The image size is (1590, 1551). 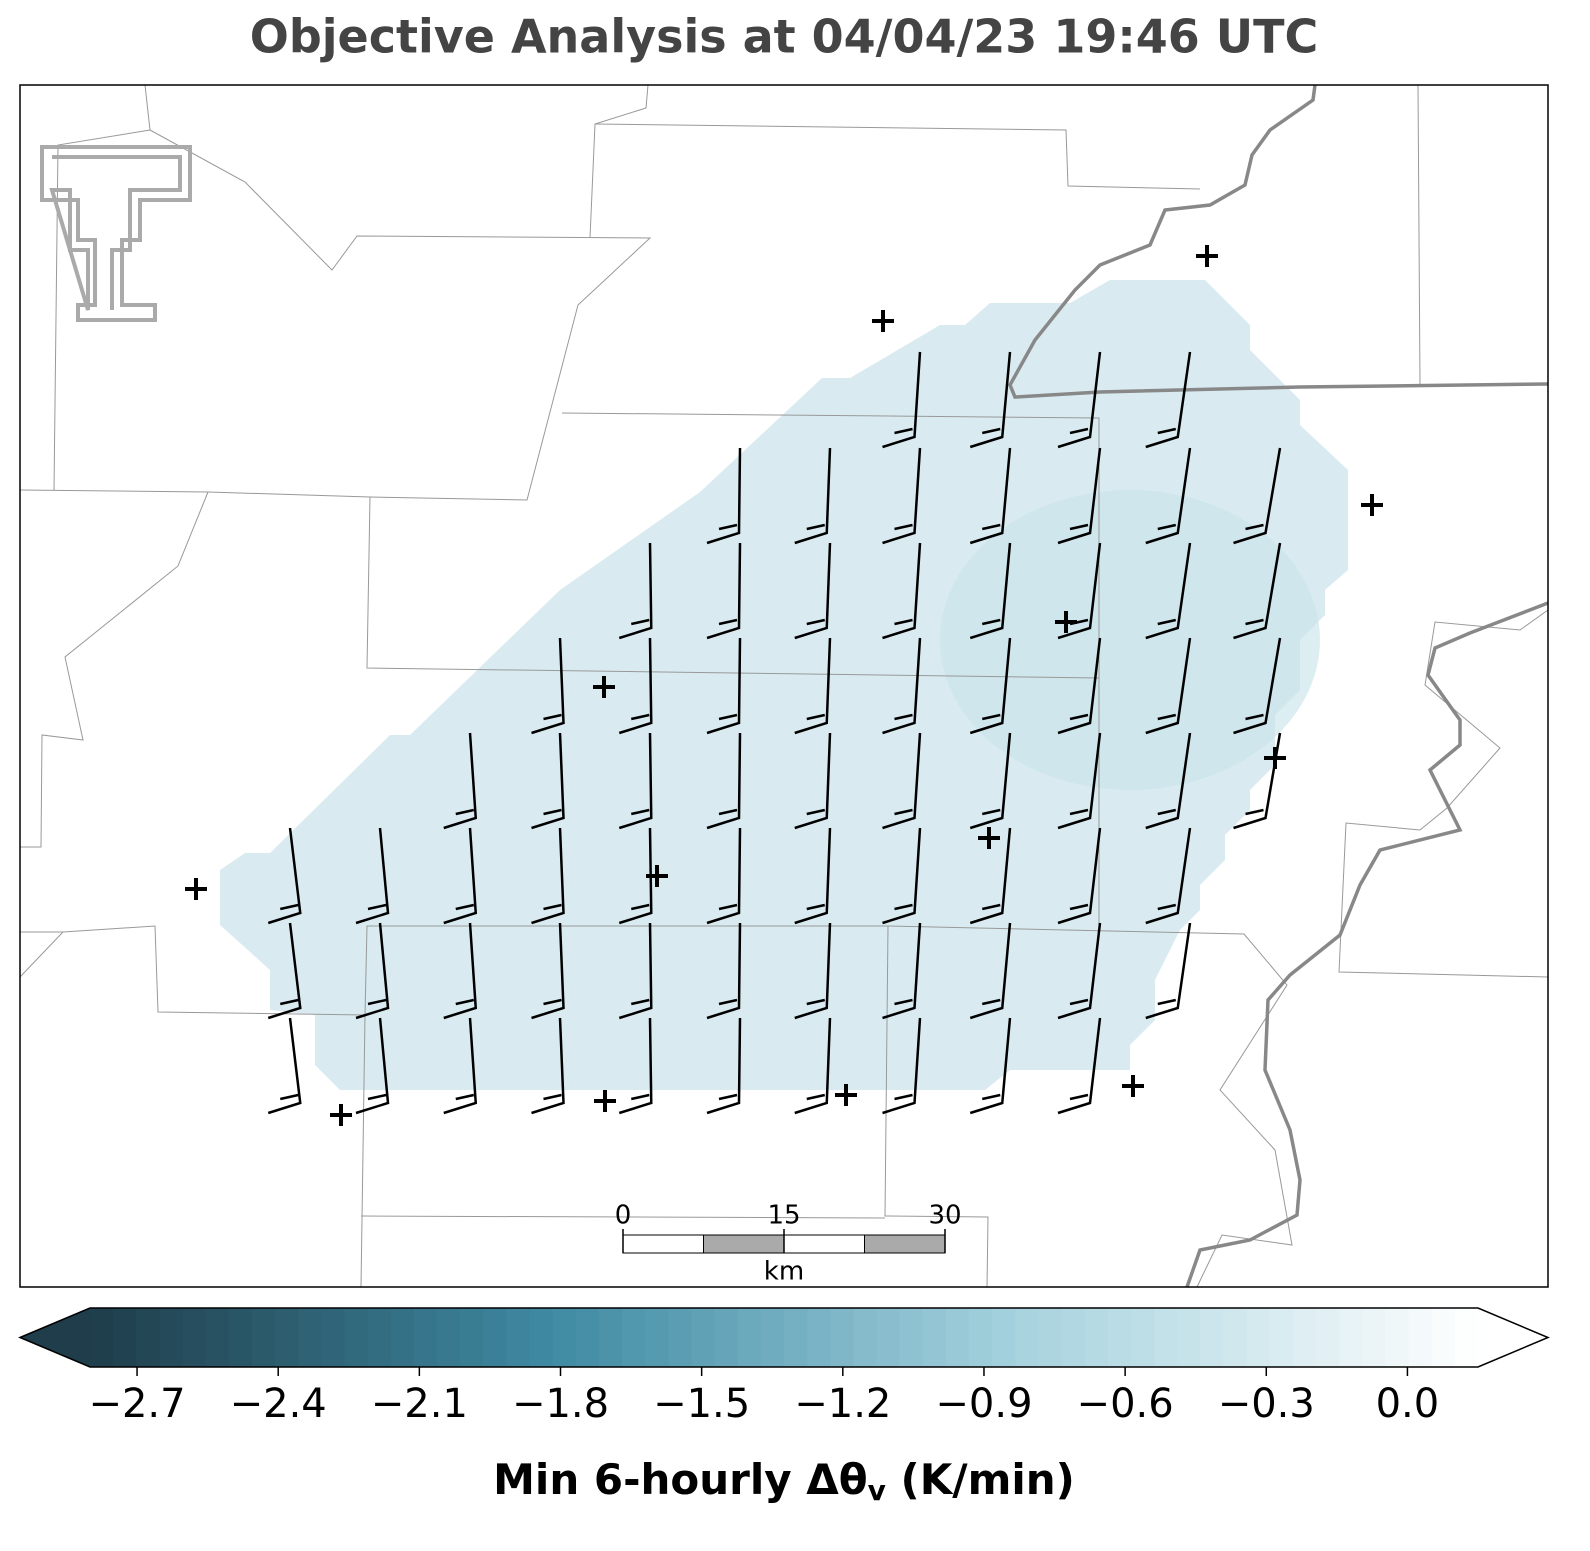 I want to click on logo-inner, so click(x=115, y=233).